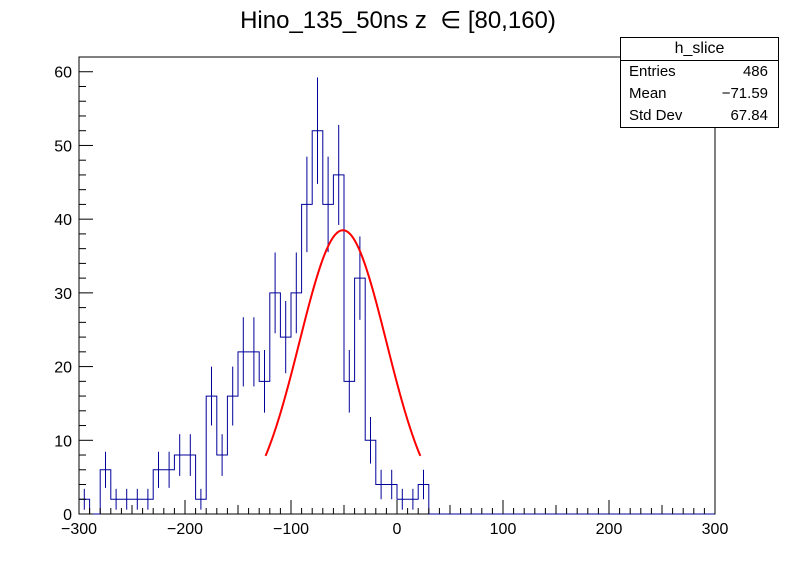 The width and height of the screenshot is (796, 572). What do you see at coordinates (699, 72) in the screenshot?
I see `stats-row-entries: Entries 486` at bounding box center [699, 72].